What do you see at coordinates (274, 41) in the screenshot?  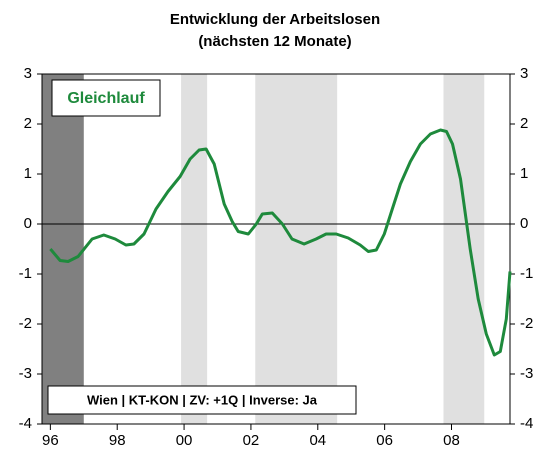 I see `chart-subtitle: (nächsten 12 Monate)` at bounding box center [274, 41].